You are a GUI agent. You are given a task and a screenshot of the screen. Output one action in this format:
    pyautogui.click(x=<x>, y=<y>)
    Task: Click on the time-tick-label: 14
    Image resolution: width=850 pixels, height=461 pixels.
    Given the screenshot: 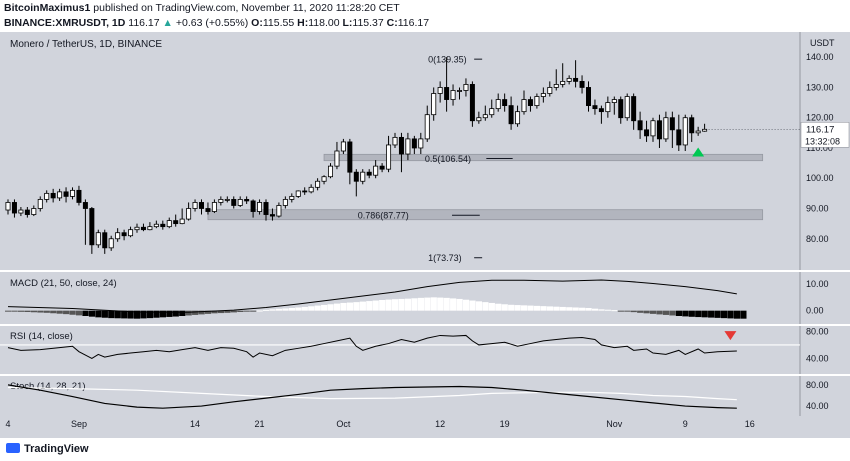 What is the action you would take?
    pyautogui.click(x=195, y=424)
    